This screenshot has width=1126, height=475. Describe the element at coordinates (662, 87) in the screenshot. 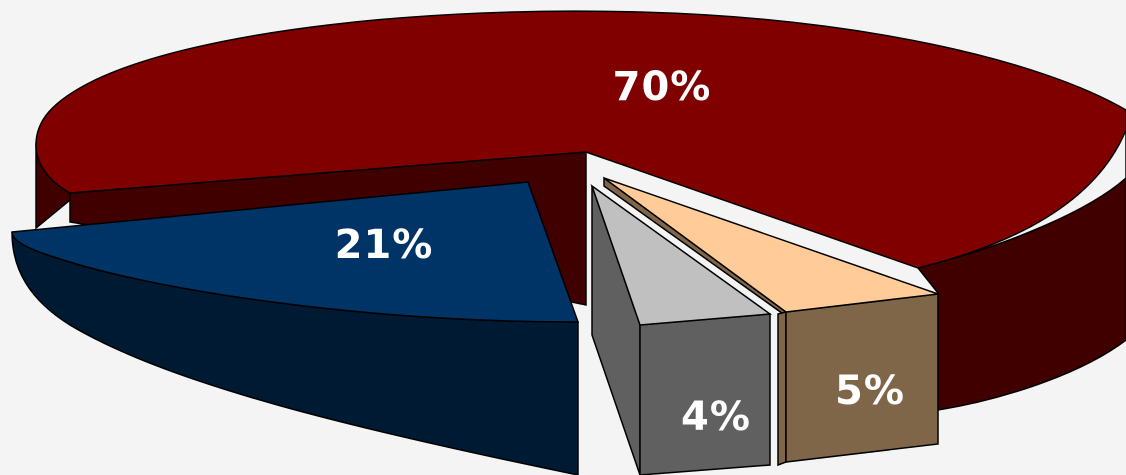

I see `slice-70-label: 70%` at that location.